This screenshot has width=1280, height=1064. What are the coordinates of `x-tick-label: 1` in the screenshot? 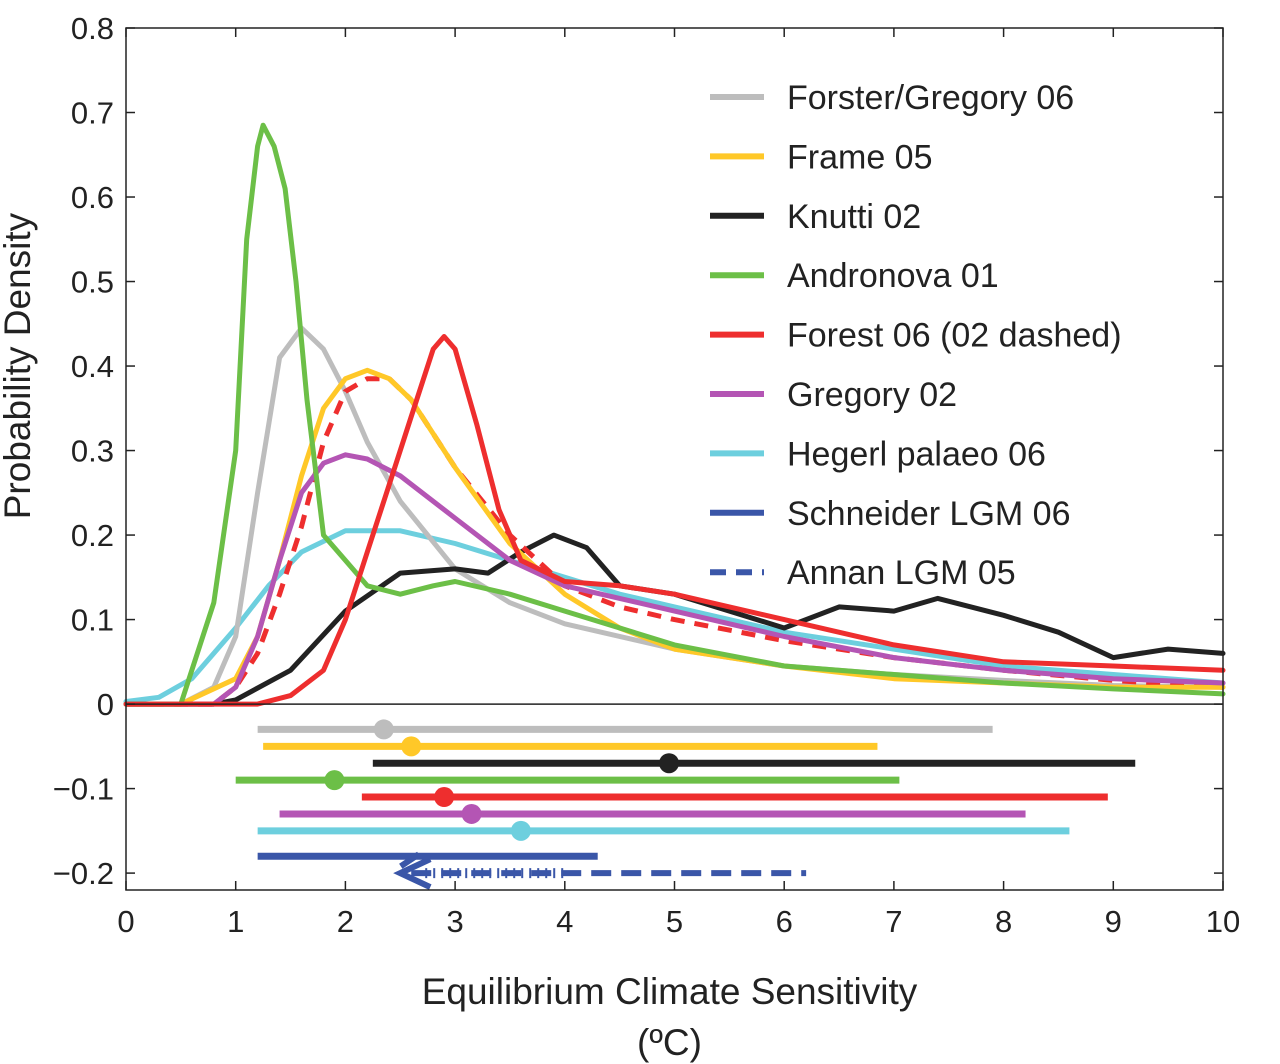 It's located at (235, 921).